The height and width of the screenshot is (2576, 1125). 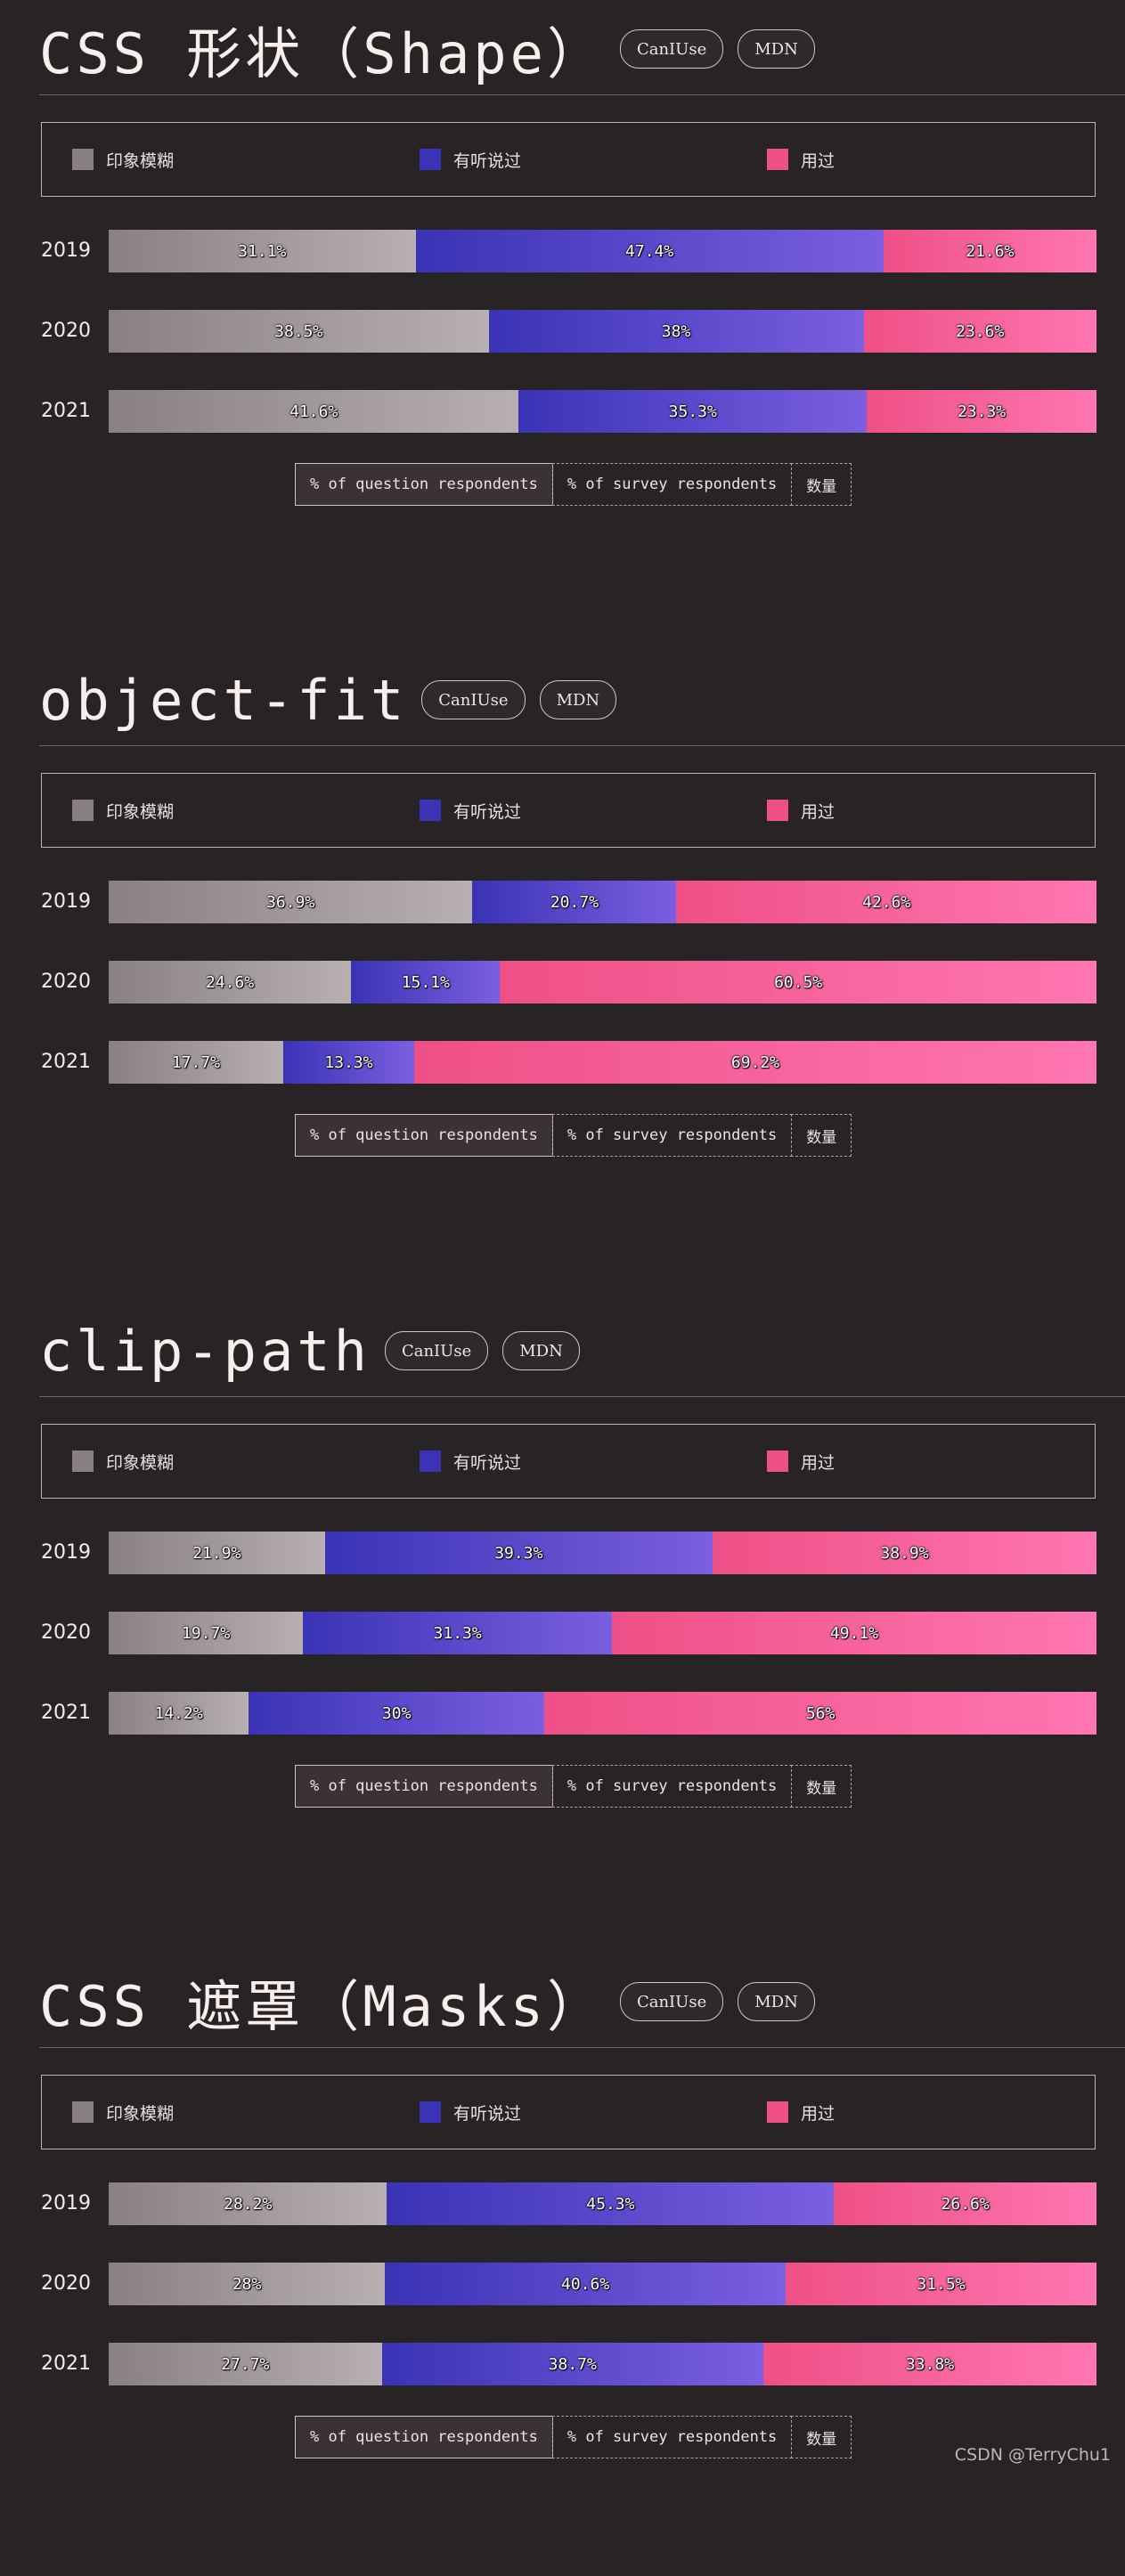 I want to click on segment-used: 23.6%, so click(x=979, y=331).